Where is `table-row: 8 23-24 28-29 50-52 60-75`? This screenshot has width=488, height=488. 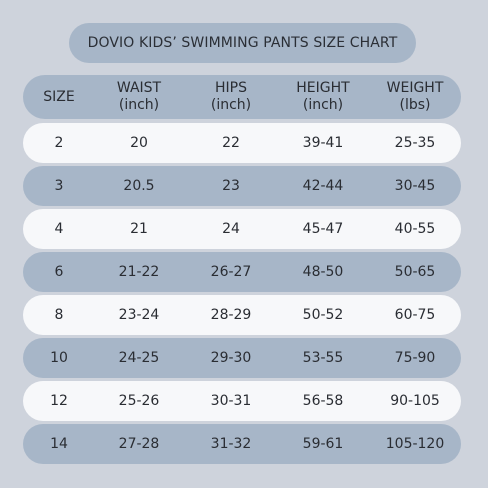 table-row: 8 23-24 28-29 50-52 60-75 is located at coordinates (242, 315).